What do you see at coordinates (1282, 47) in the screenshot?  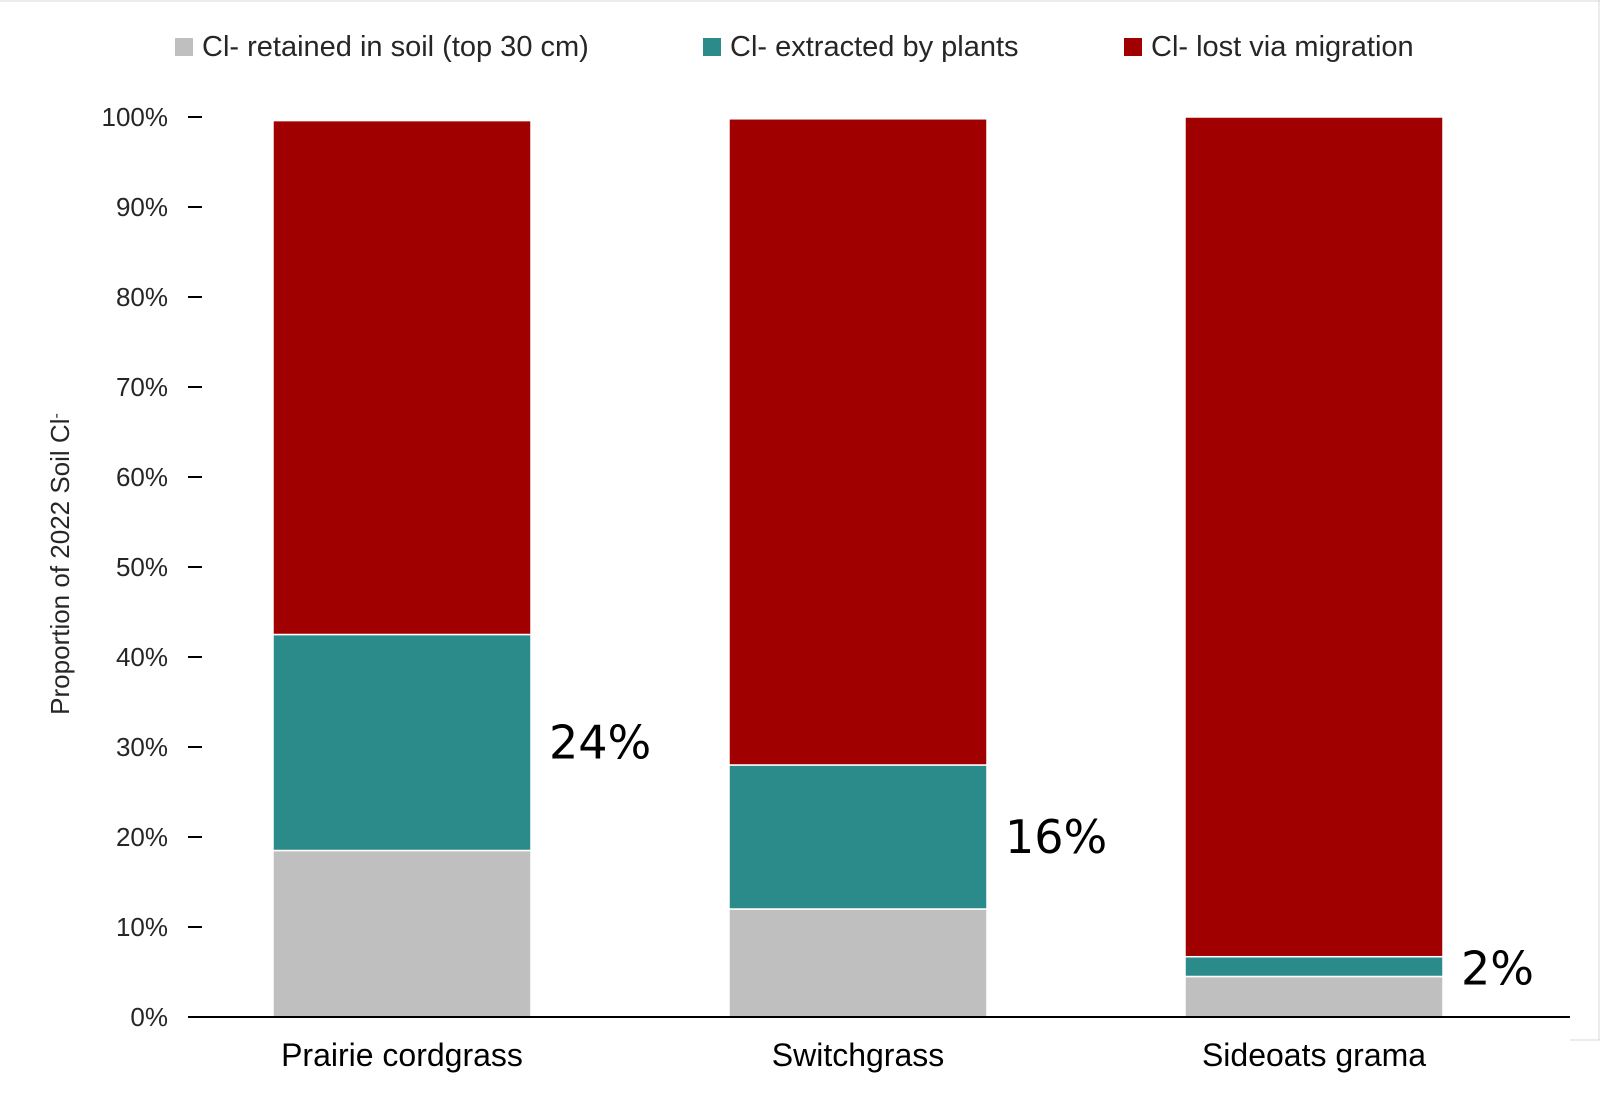 I see `legend-label: Cl- lost via migration` at bounding box center [1282, 47].